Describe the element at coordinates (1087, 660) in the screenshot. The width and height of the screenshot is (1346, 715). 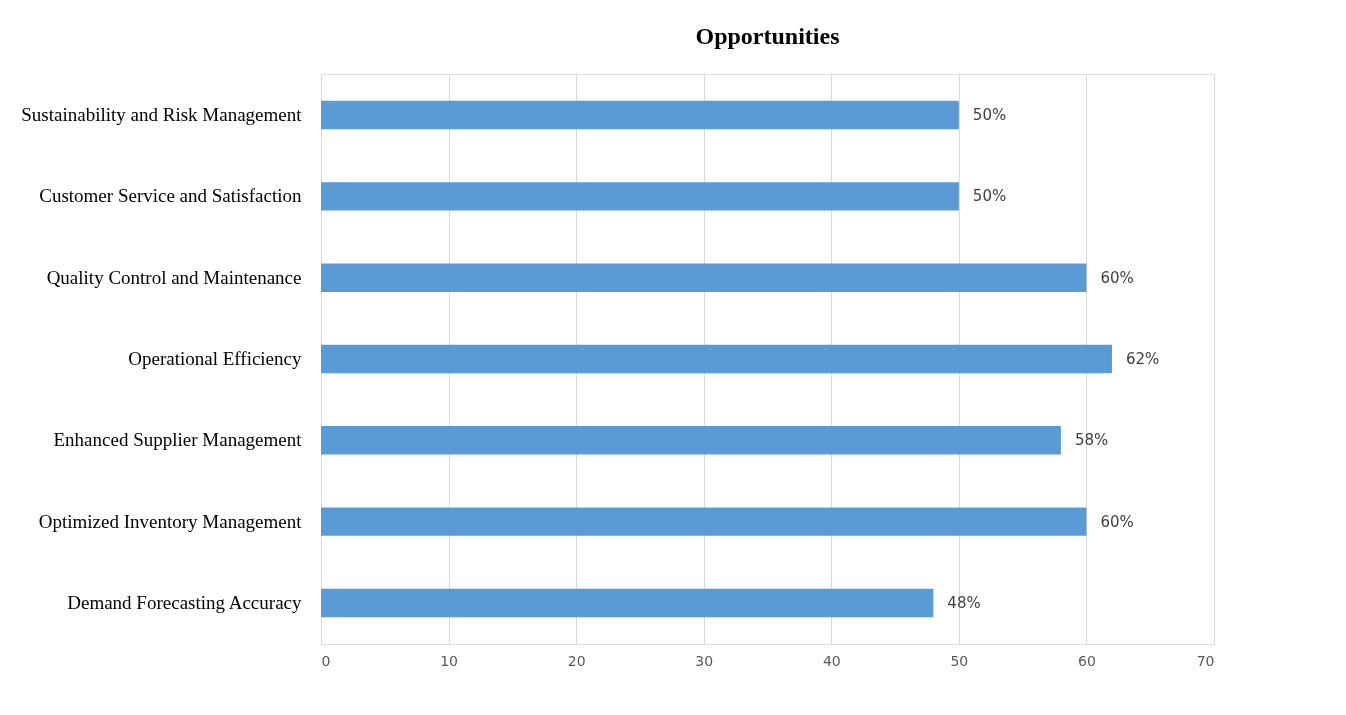
I see `x-tick-label: 60` at that location.